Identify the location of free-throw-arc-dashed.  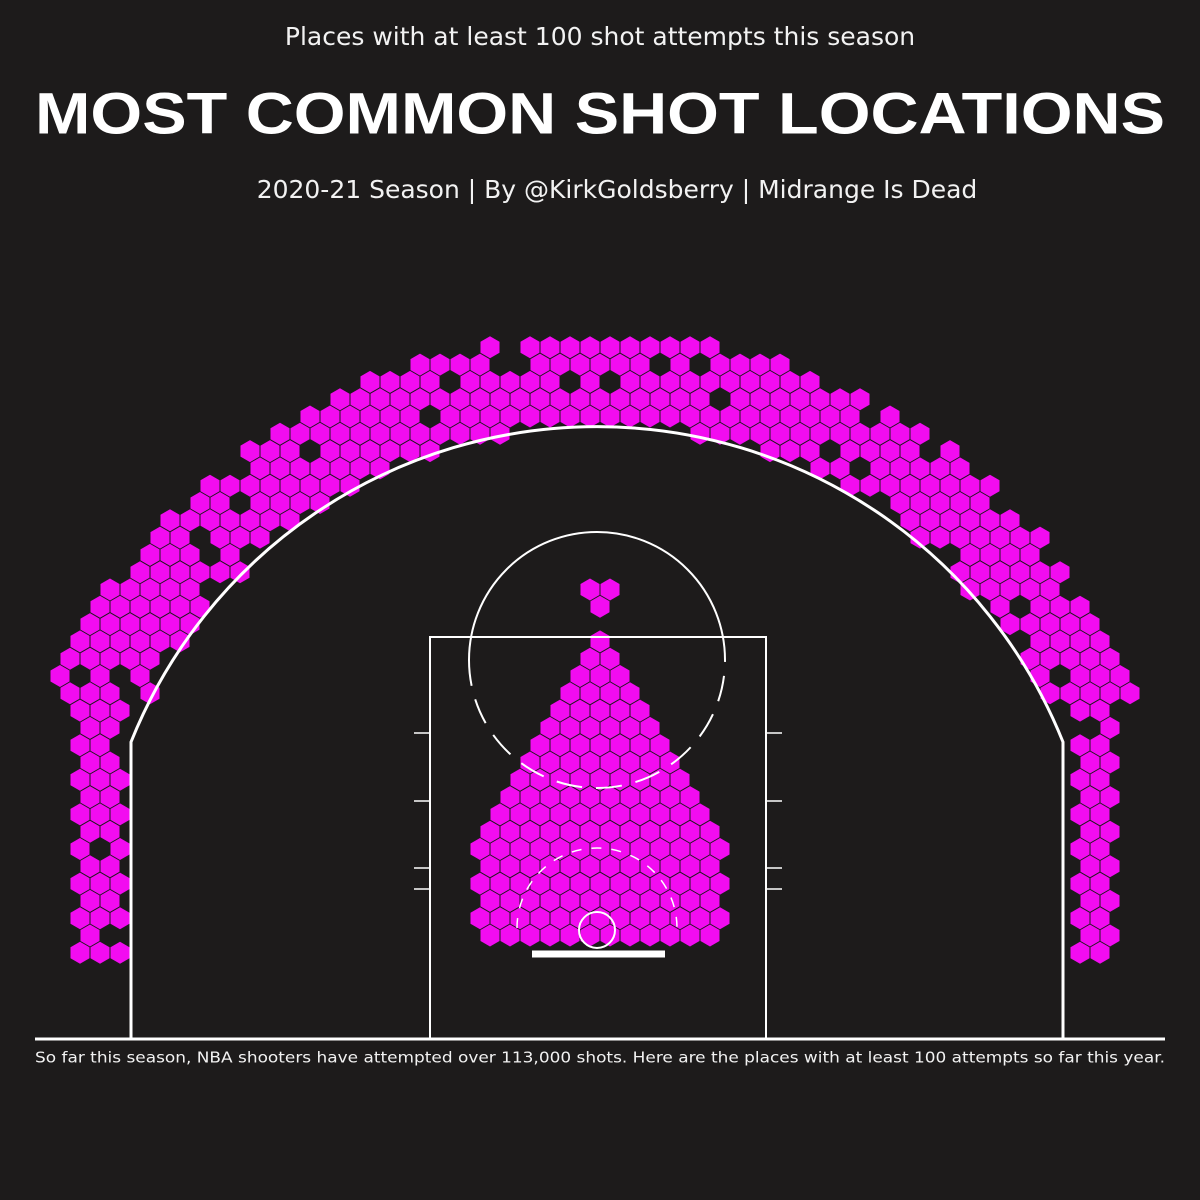
(597, 724).